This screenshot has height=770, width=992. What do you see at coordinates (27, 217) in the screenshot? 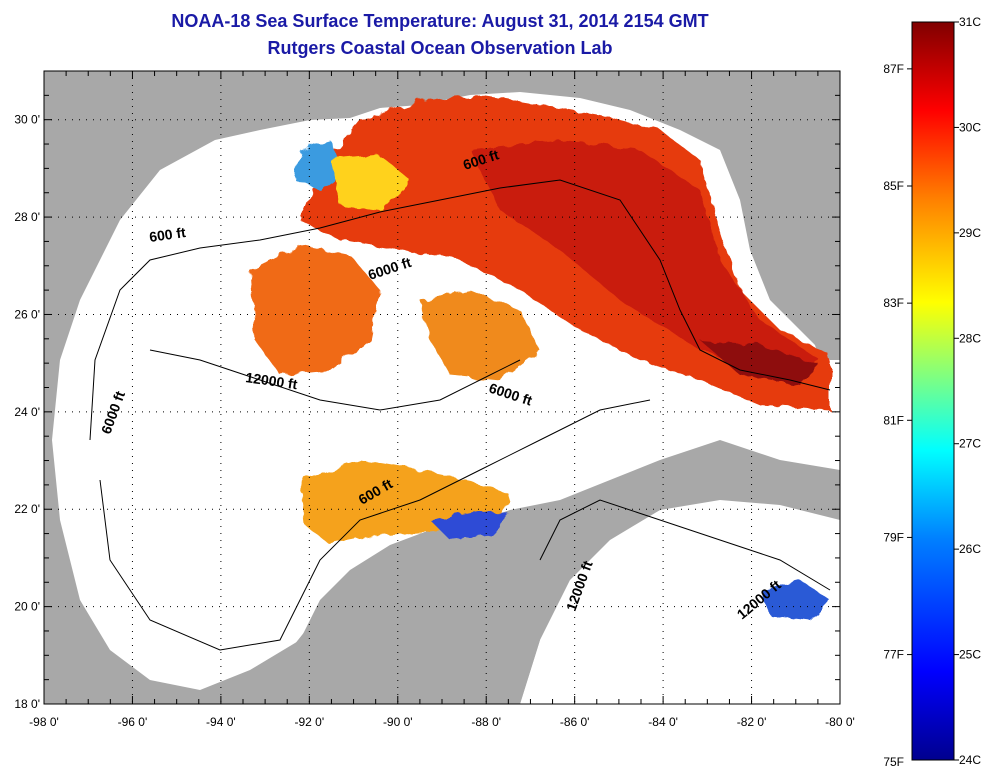
I see `latitude-tick-label: 28 0'` at bounding box center [27, 217].